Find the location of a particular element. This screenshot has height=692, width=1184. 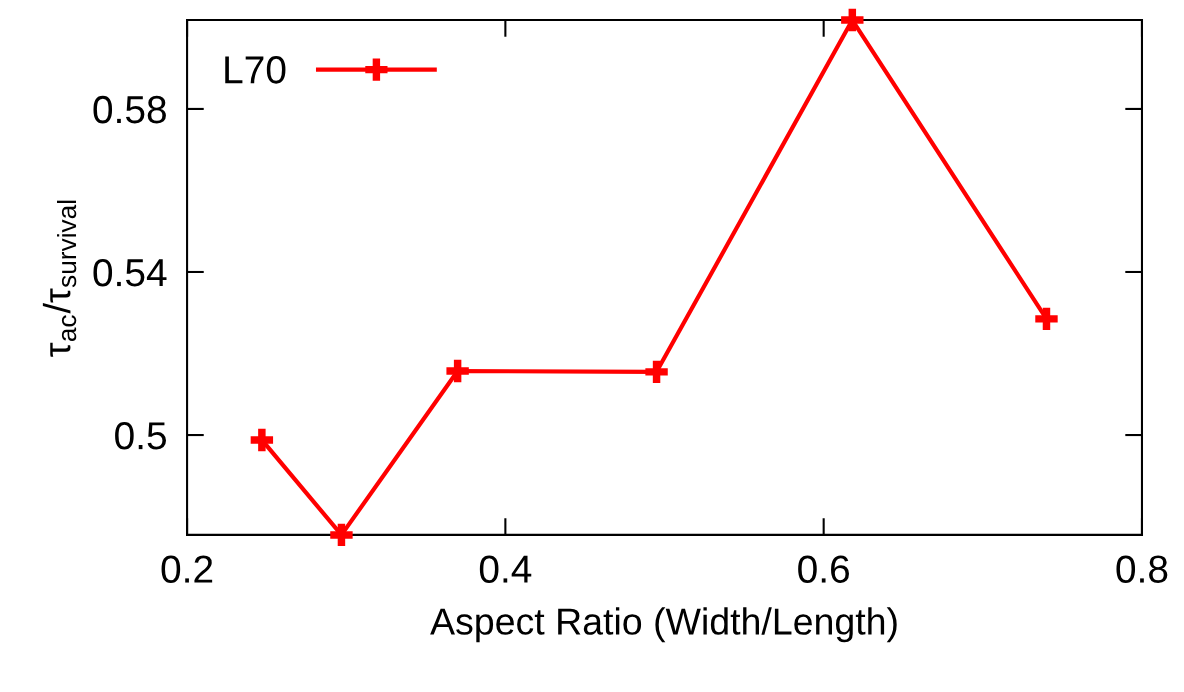

x-tick-label: 0.2 is located at coordinates (187, 569).